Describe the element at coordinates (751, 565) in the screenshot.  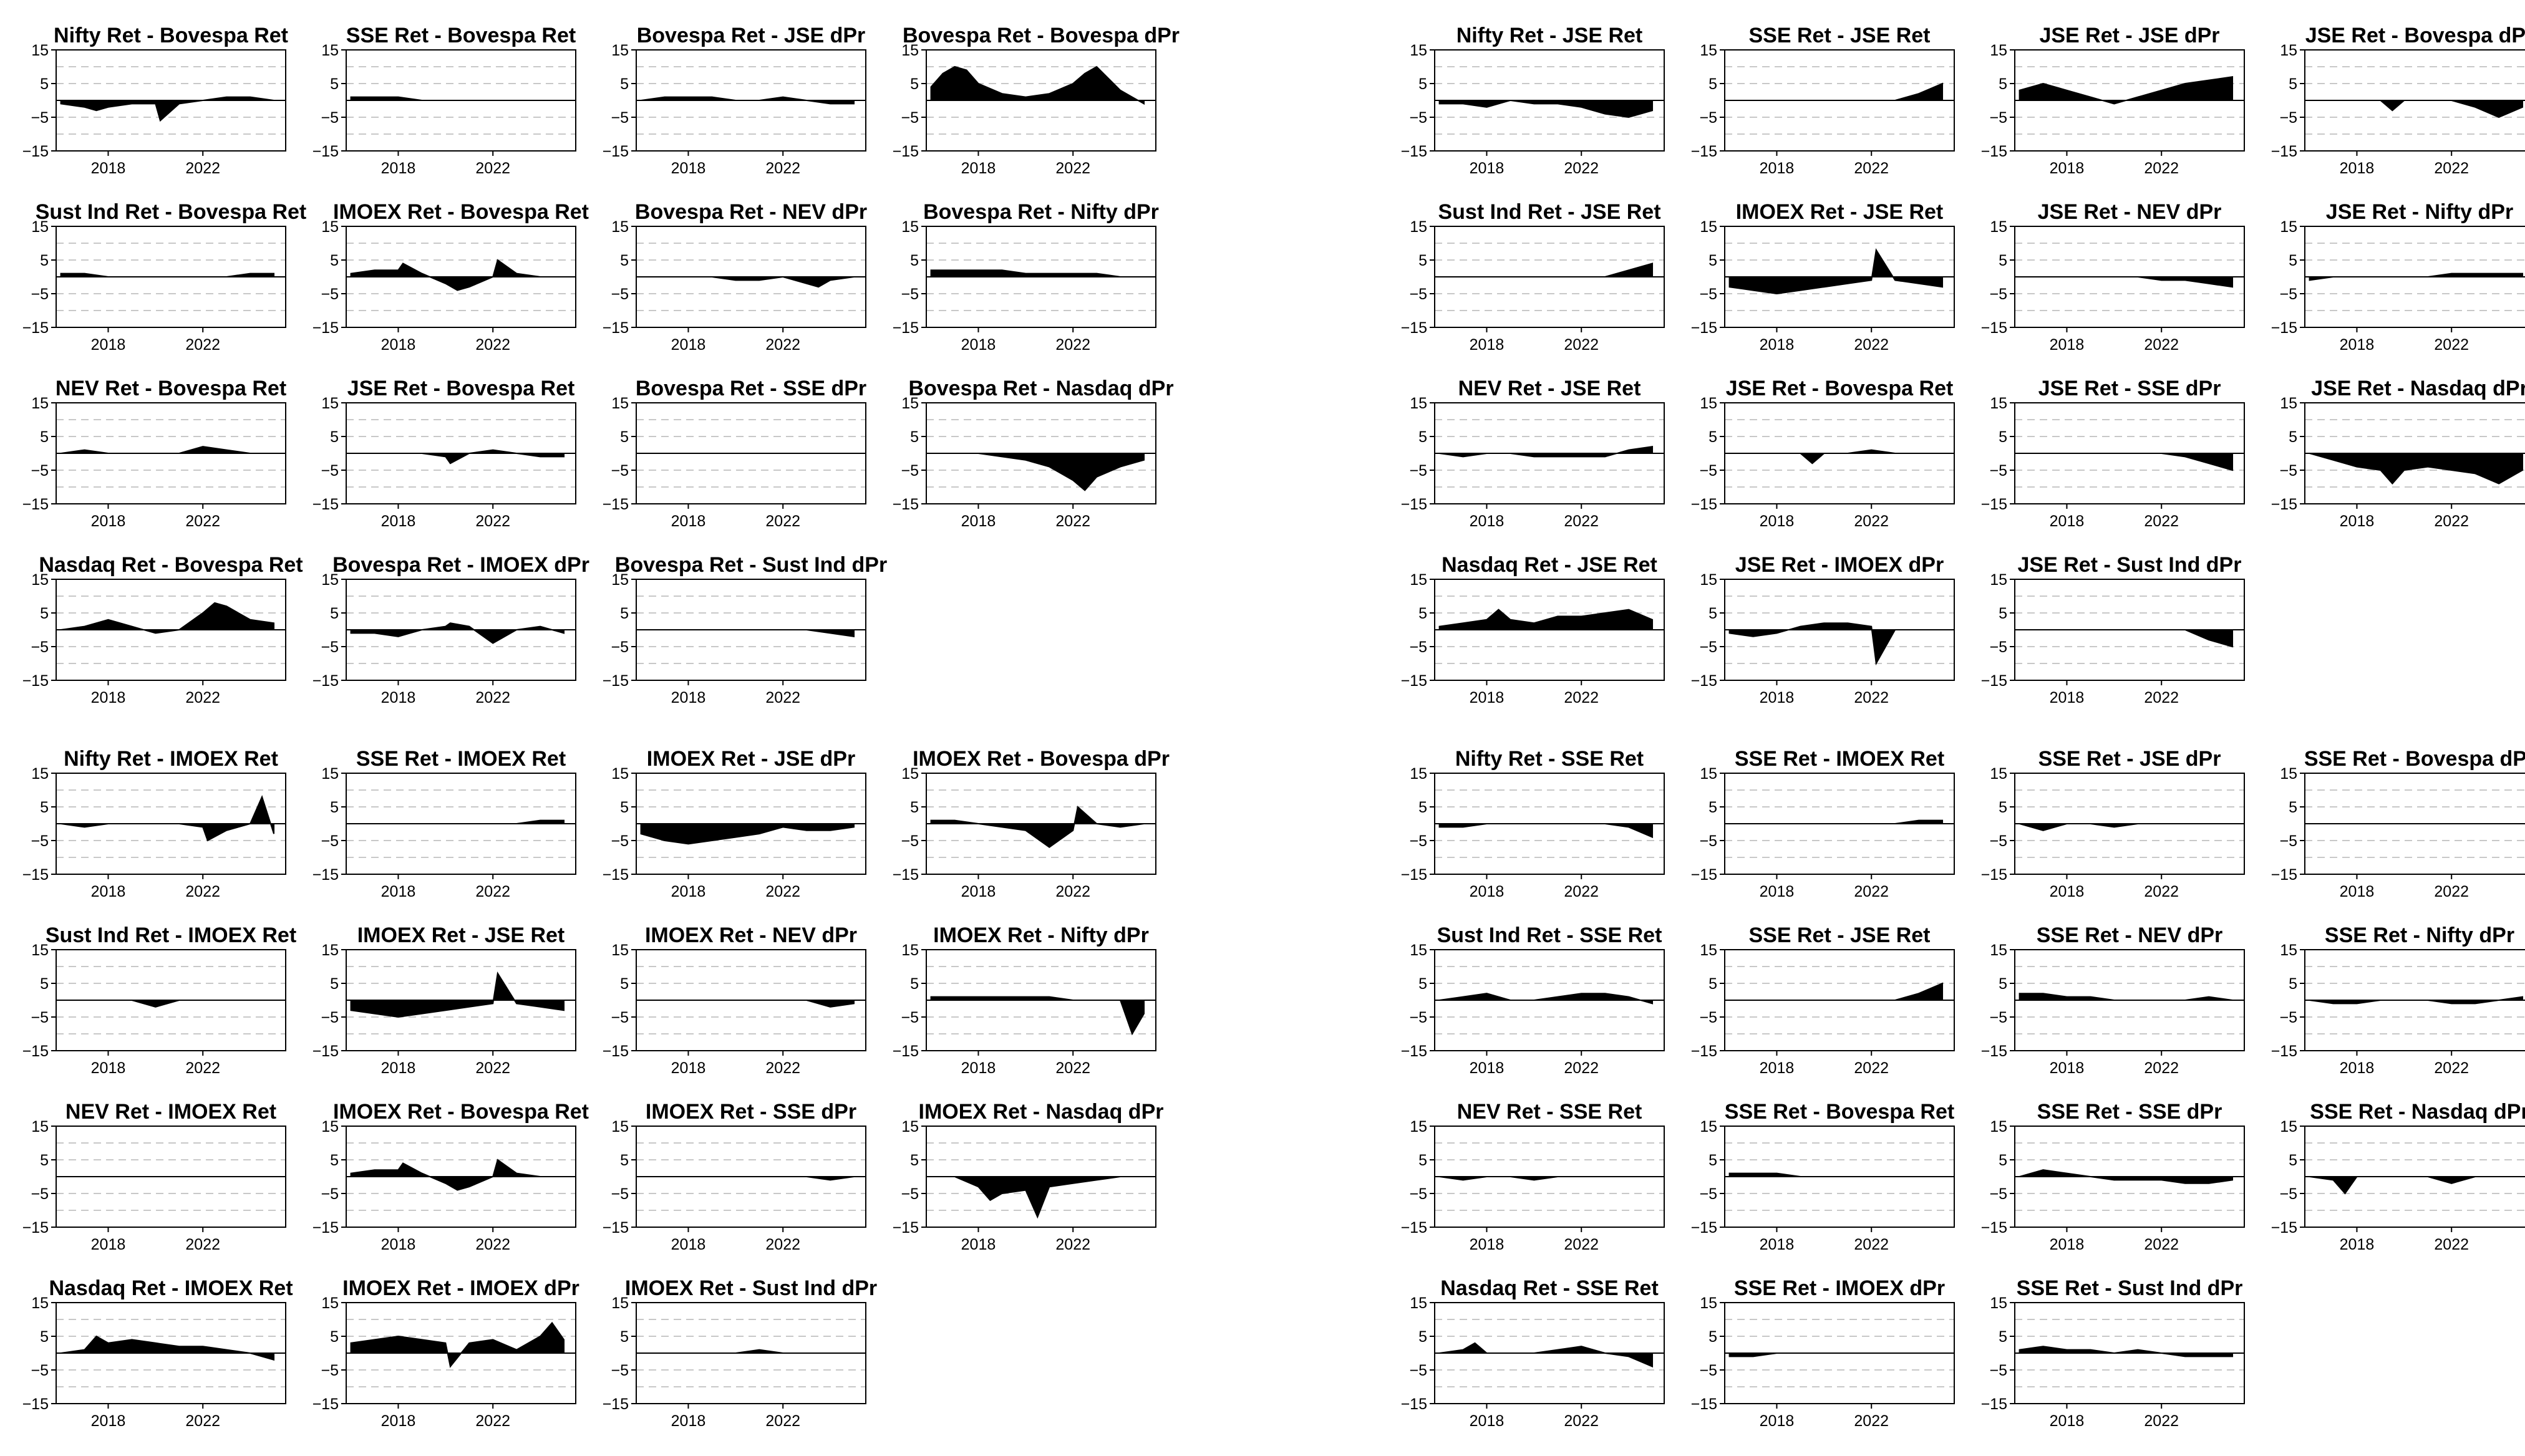
I see `panel-title: Bovespa Ret - Sust Ind dPr` at that location.